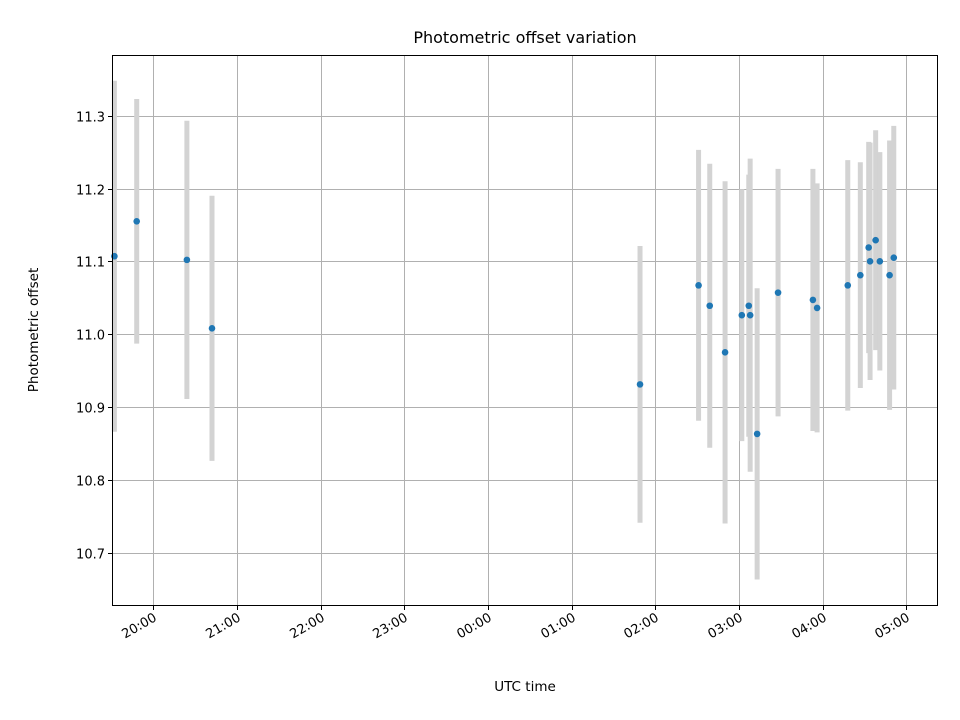 The height and width of the screenshot is (720, 960). What do you see at coordinates (90, 118) in the screenshot?
I see `y-tick-label: 11.3` at bounding box center [90, 118].